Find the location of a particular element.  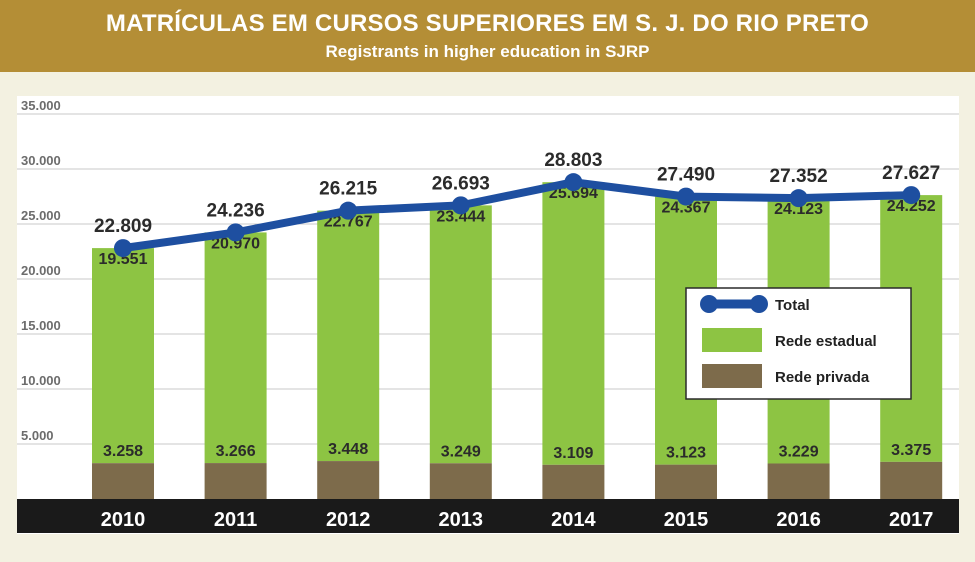

x-tick-label: 2013 is located at coordinates (461, 520).